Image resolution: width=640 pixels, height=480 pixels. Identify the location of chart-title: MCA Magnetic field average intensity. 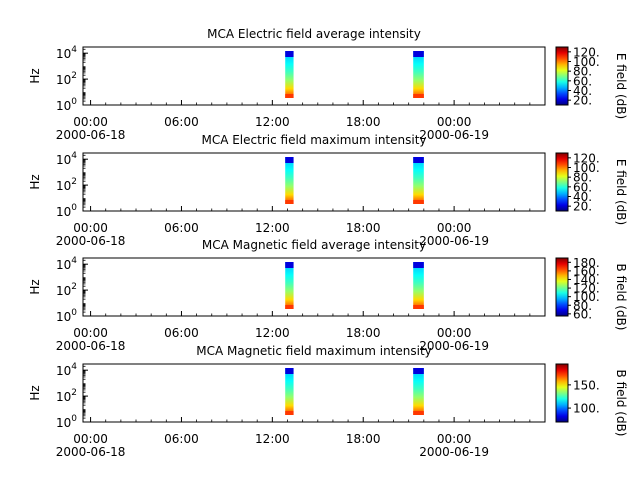
(314, 245).